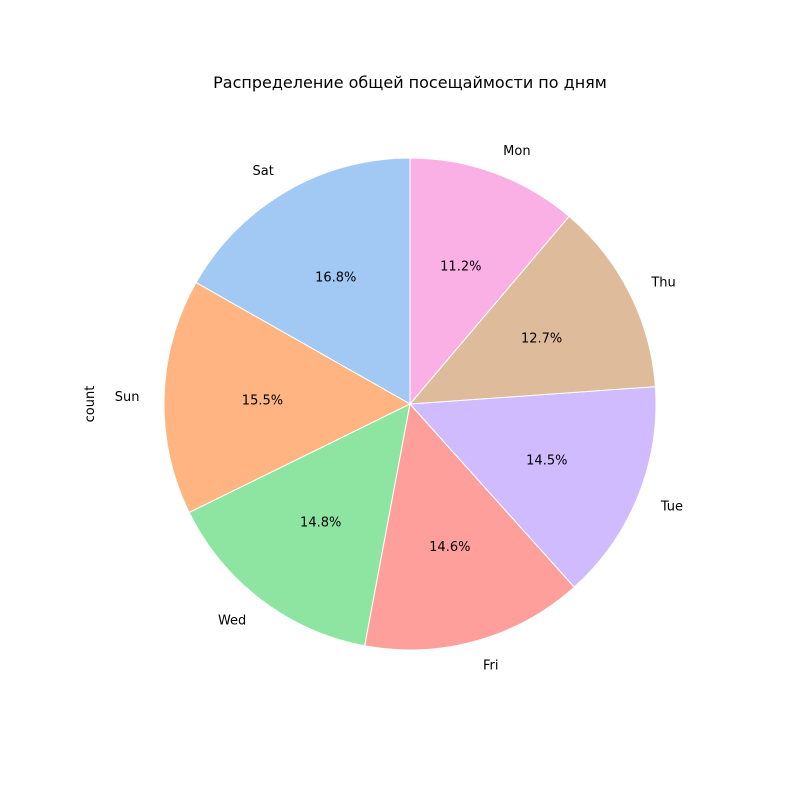 The image size is (800, 800). Describe the element at coordinates (662, 283) in the screenshot. I see `slice-label-thu: Thu` at that location.